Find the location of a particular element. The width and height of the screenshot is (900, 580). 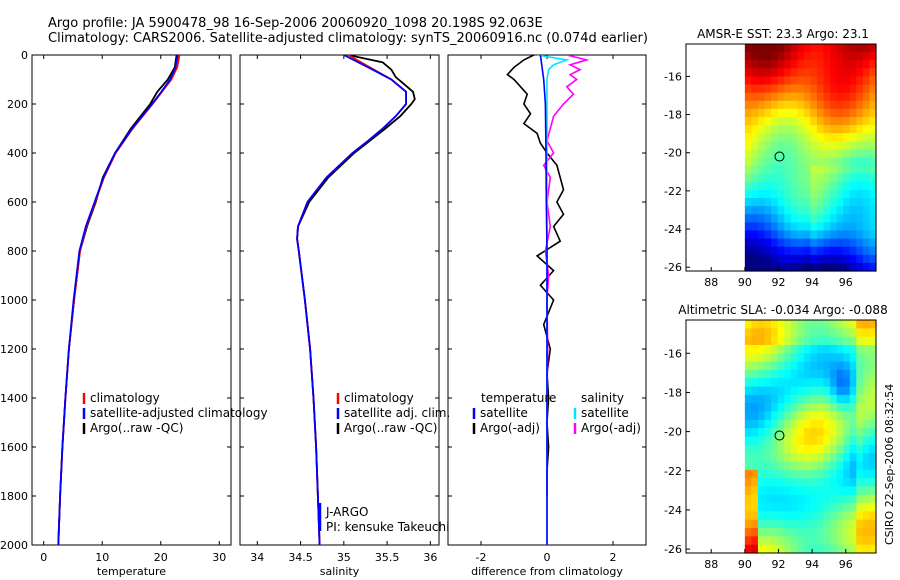

heatmap-cells is located at coordinates (810, 158).